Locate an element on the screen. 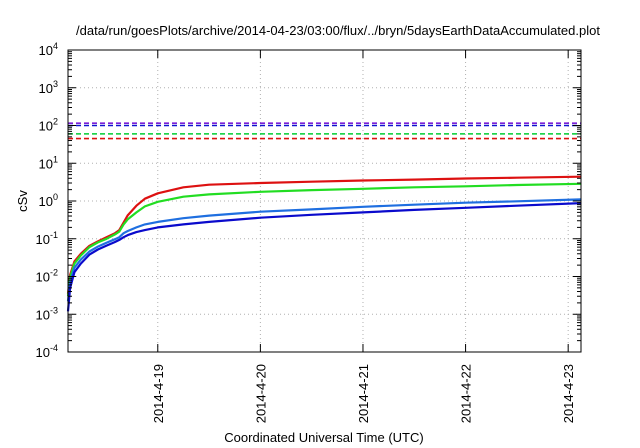 This screenshot has width=640, height=448. threshold-lines is located at coordinates (324, 131).